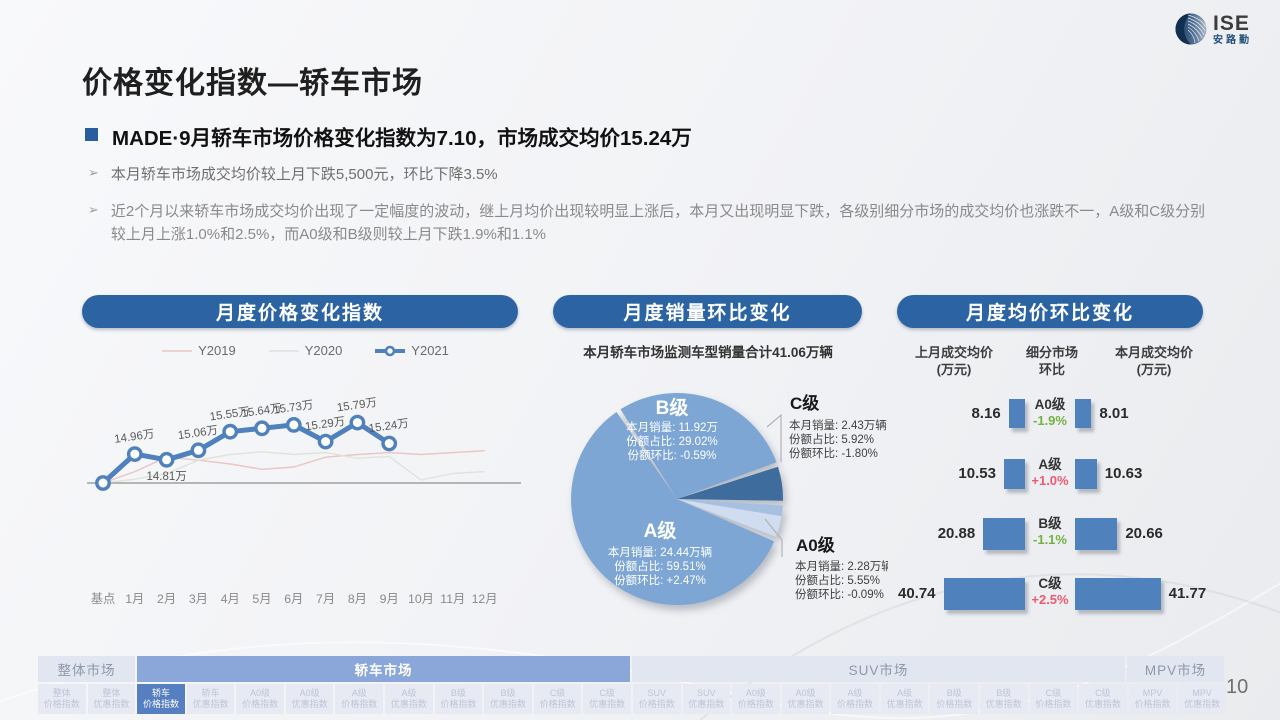  What do you see at coordinates (411, 350) in the screenshot?
I see `legend-item-Y2021: Y2021` at bounding box center [411, 350].